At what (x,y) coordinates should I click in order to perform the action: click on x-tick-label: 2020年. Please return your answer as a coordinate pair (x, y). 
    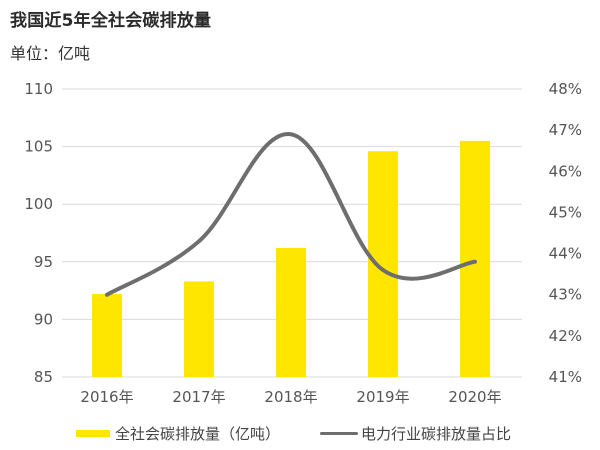
    Looking at the image, I should click on (474, 397).